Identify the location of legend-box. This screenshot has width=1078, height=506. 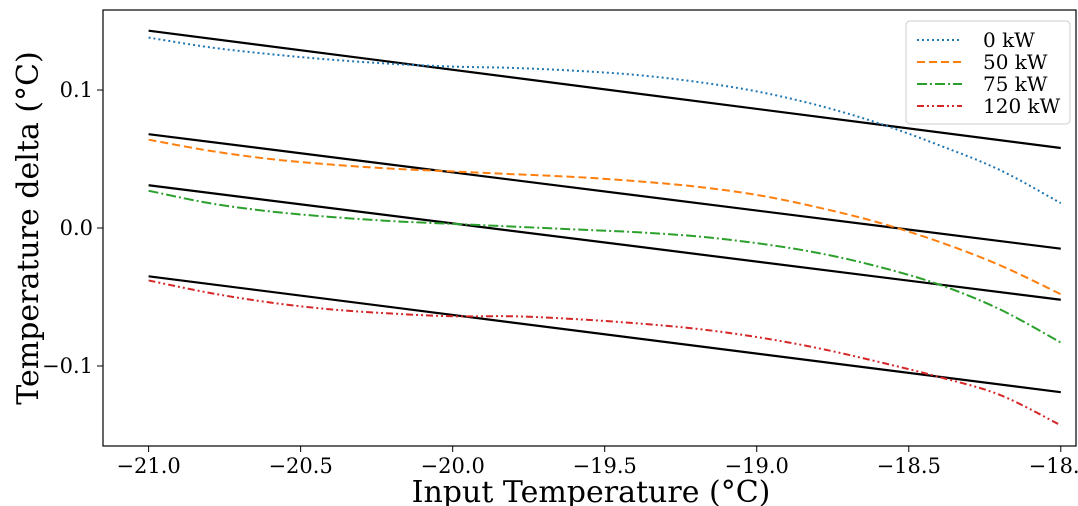
(988, 72).